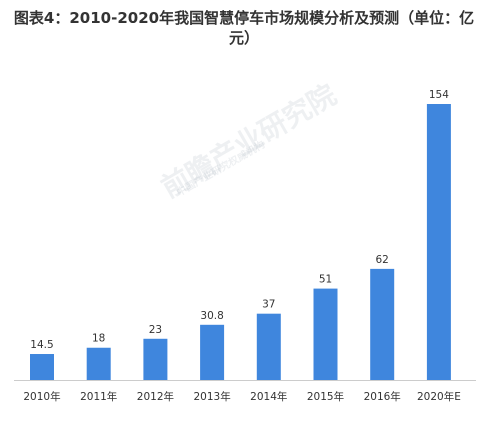 The image size is (488, 422). Describe the element at coordinates (439, 95) in the screenshot. I see `value-label-7: 154` at that location.